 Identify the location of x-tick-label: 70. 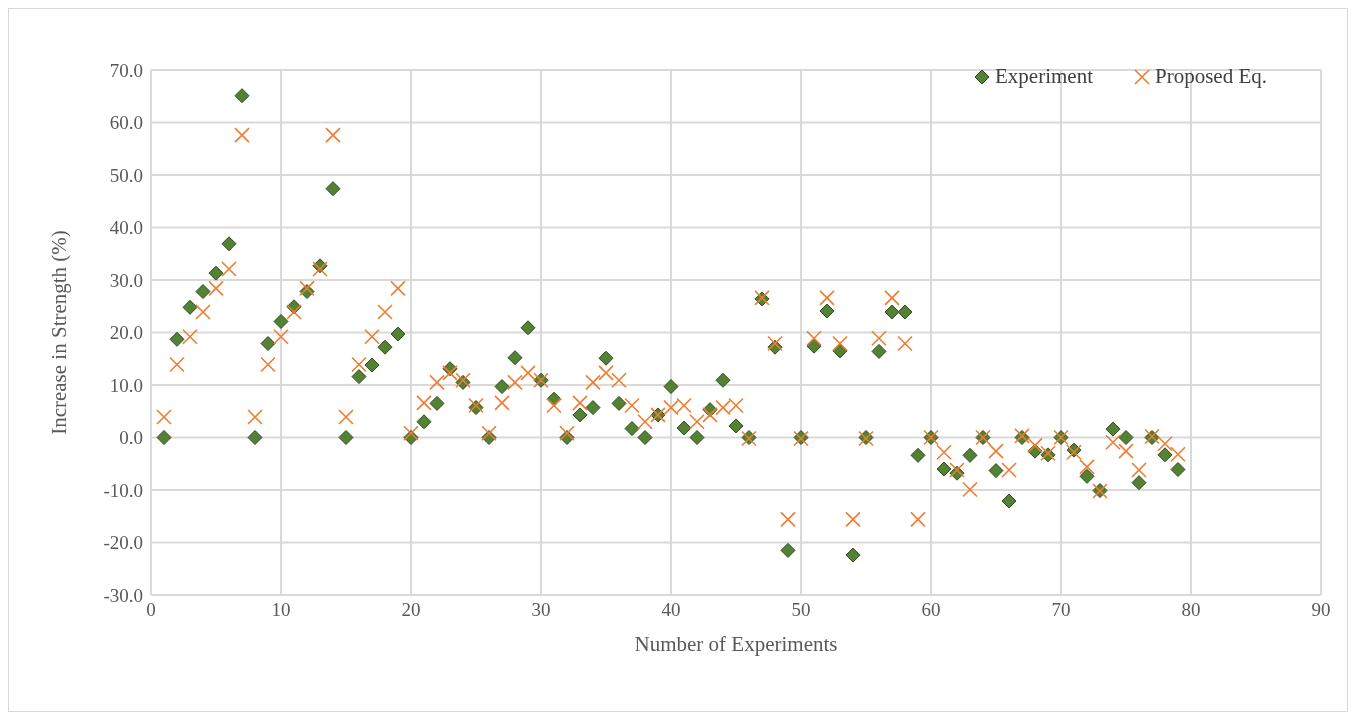
(1061, 610).